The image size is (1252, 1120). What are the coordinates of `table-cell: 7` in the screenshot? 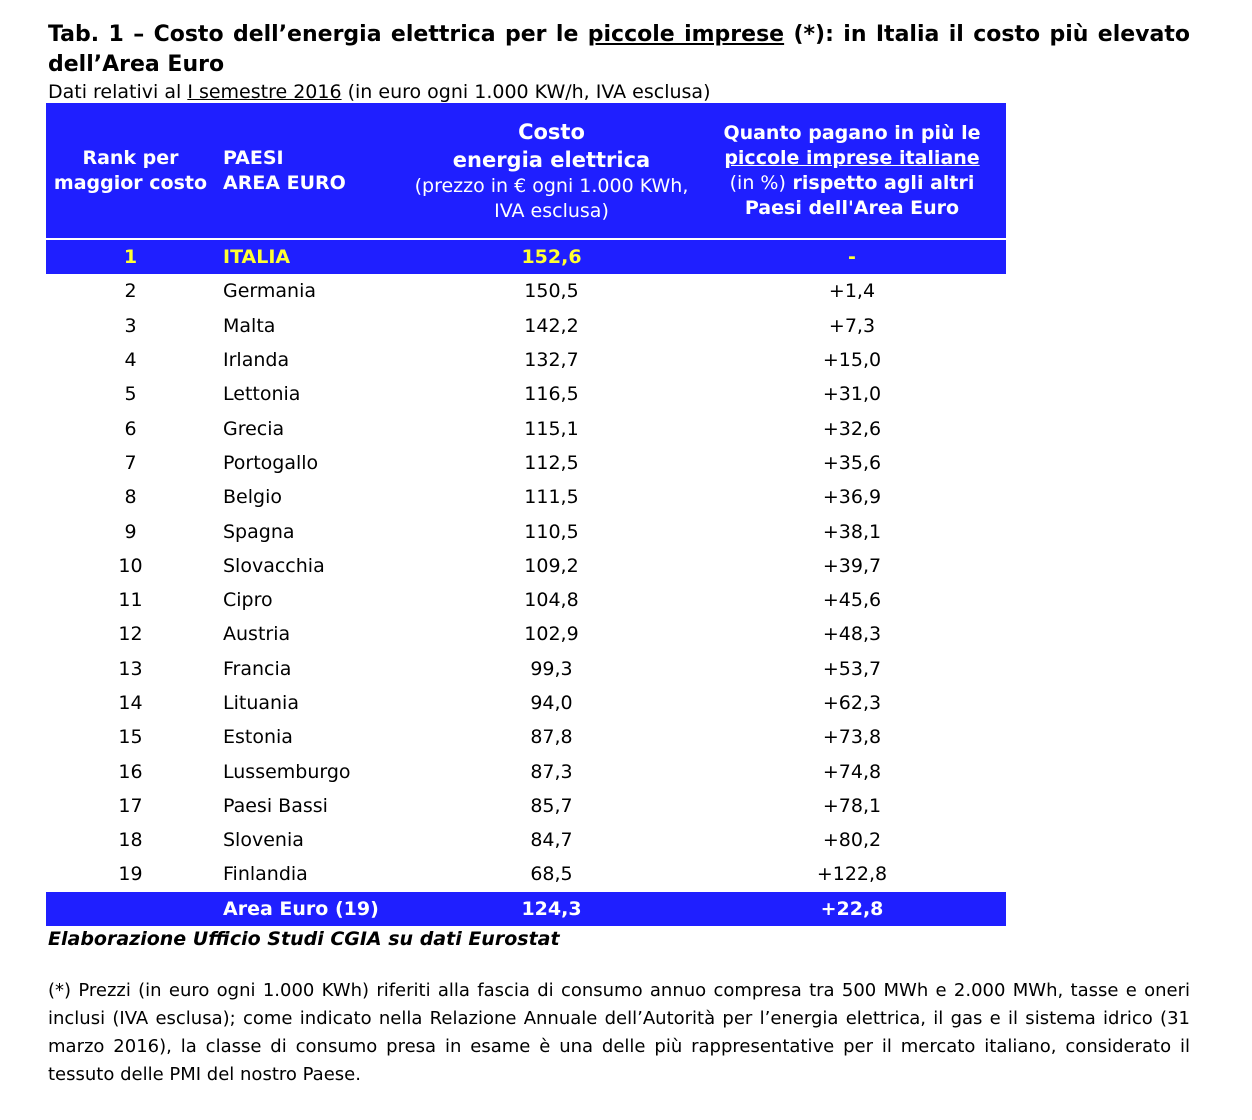 It's located at (130, 462).